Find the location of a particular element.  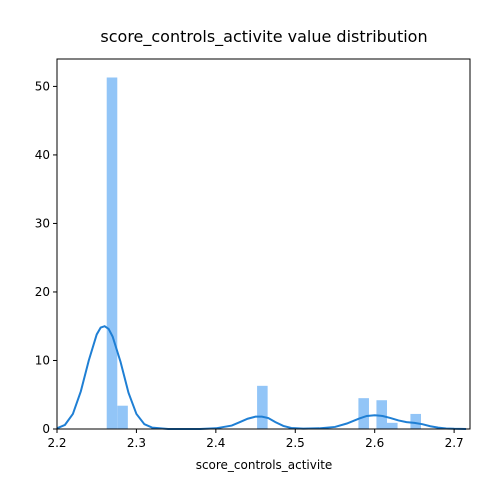

y-tick-label: 30 is located at coordinates (42, 223).